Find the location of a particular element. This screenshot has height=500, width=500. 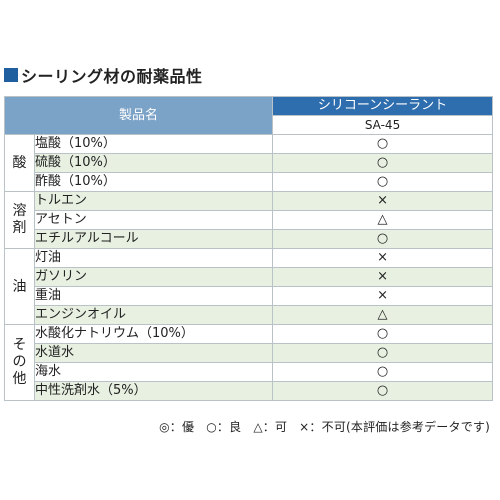

chemical-name: 硫酸（10%） is located at coordinates (153, 163).